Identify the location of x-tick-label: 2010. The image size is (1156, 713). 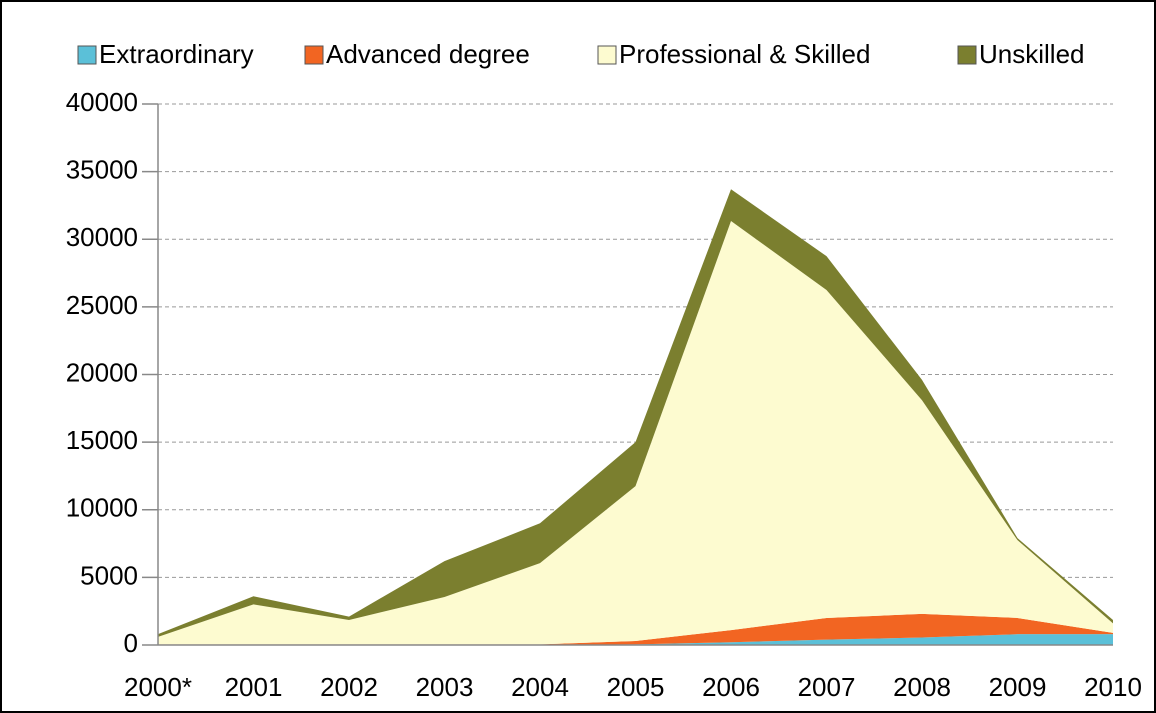
(1113, 687).